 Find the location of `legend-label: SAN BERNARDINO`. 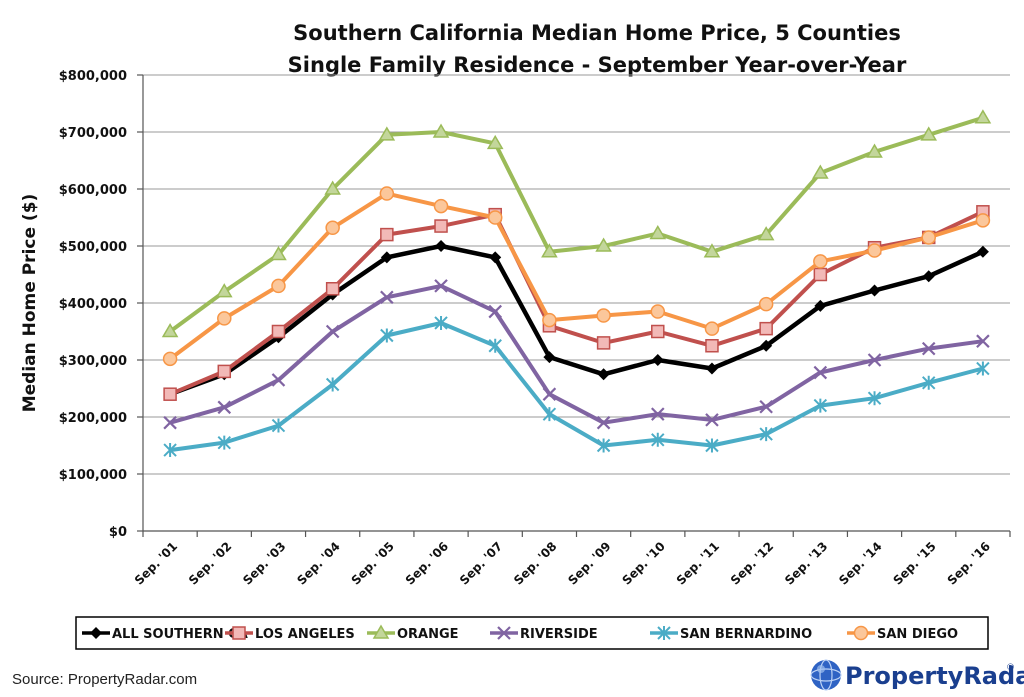

legend-label: SAN BERNARDINO is located at coordinates (746, 634).